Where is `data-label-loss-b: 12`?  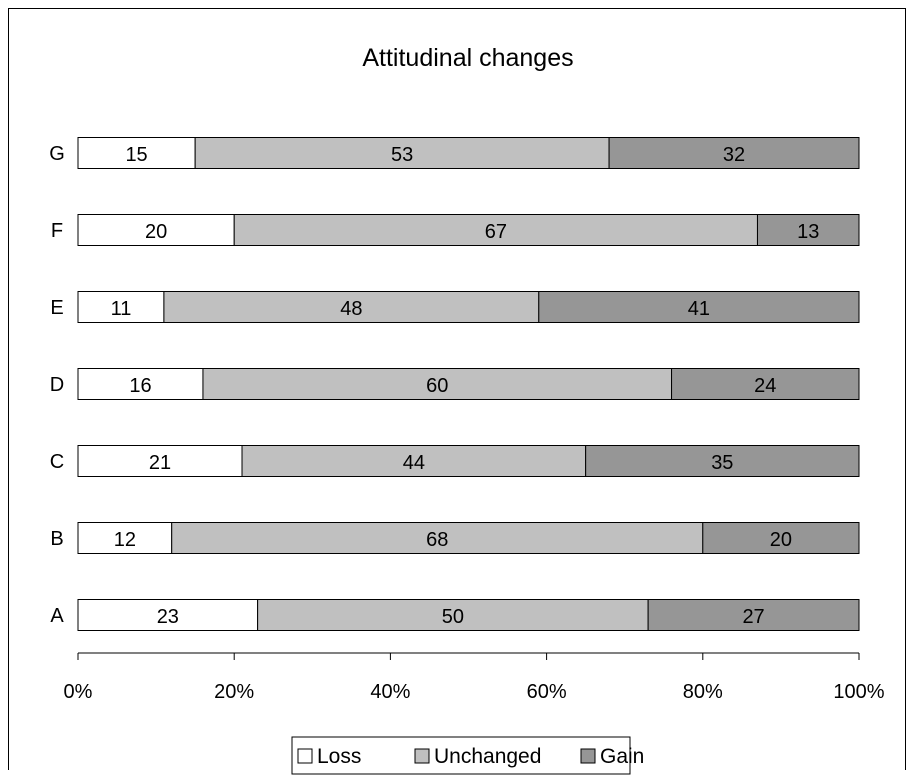
data-label-loss-b: 12 is located at coordinates (125, 540).